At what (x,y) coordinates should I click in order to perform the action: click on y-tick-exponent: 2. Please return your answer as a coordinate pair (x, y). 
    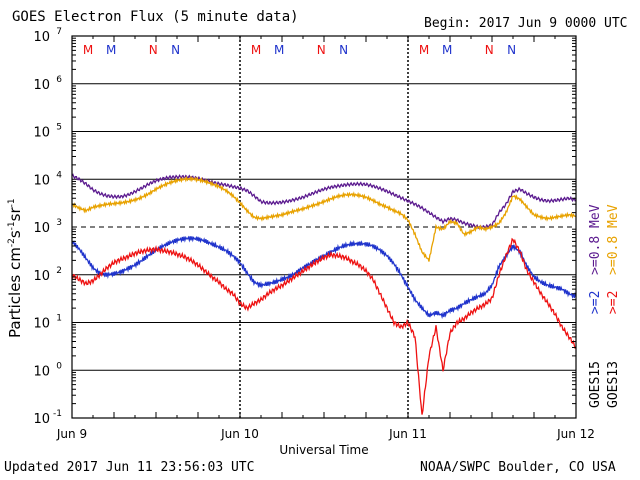
    Looking at the image, I should click on (59, 271).